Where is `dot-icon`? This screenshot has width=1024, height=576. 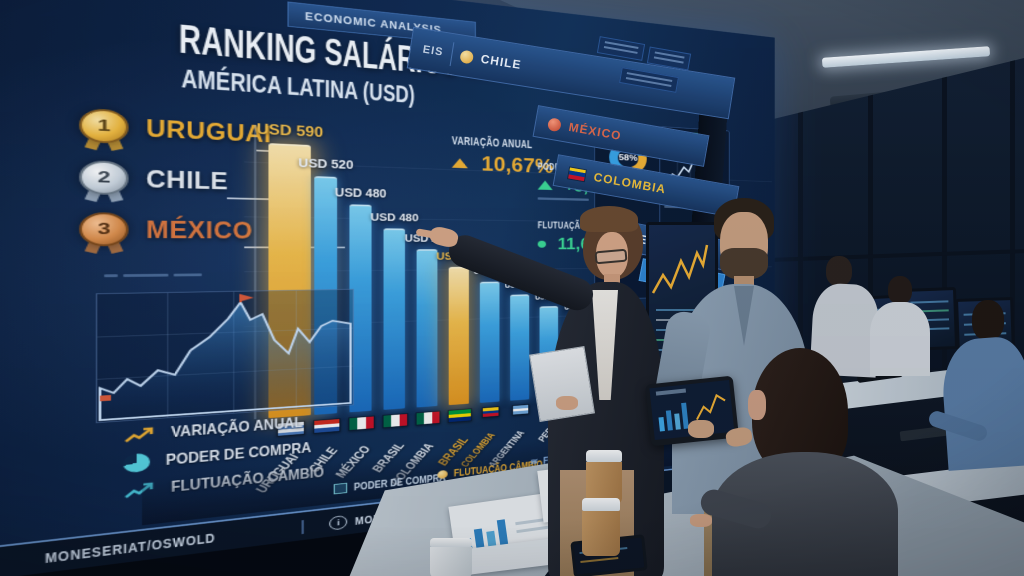
dot-icon is located at coordinates (542, 244).